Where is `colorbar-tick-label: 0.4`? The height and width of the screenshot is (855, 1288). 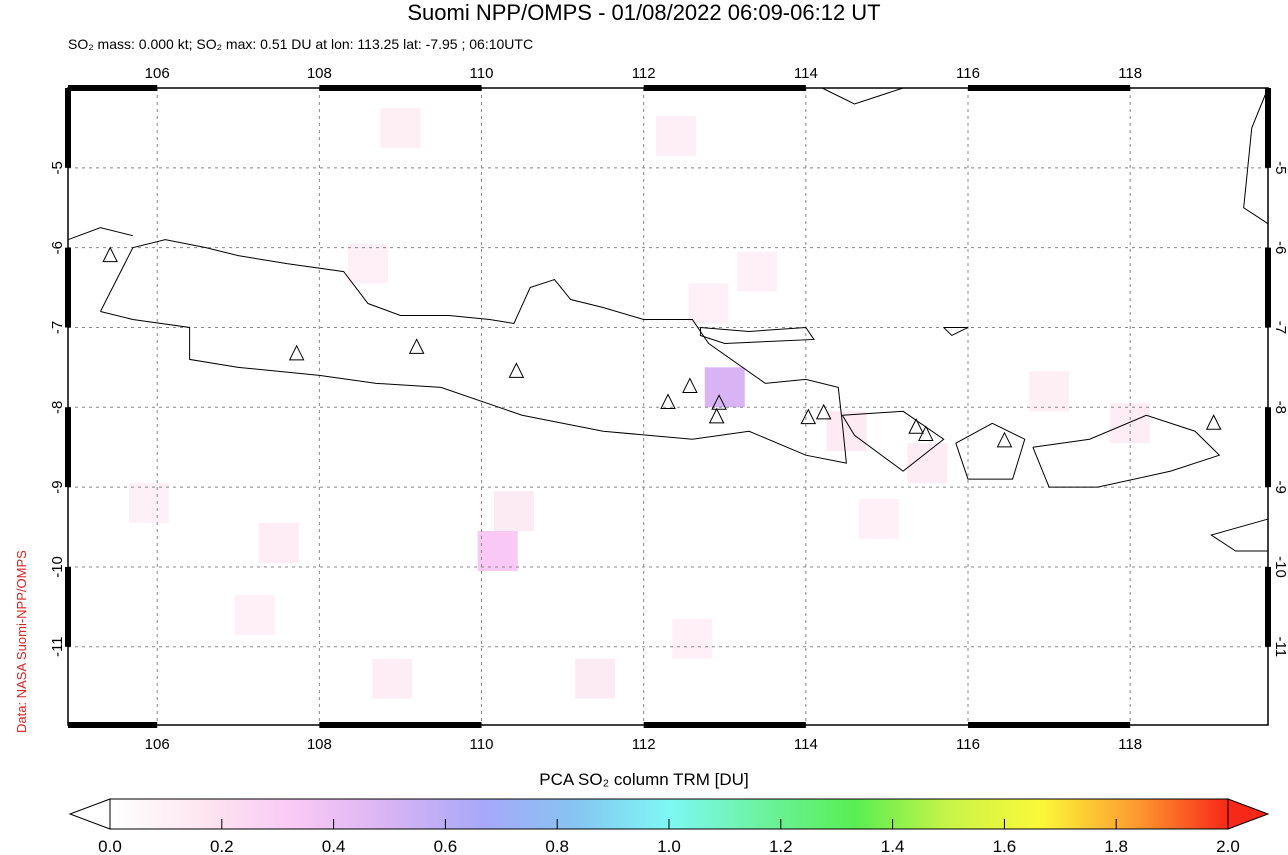 colorbar-tick-label: 0.4 is located at coordinates (334, 846).